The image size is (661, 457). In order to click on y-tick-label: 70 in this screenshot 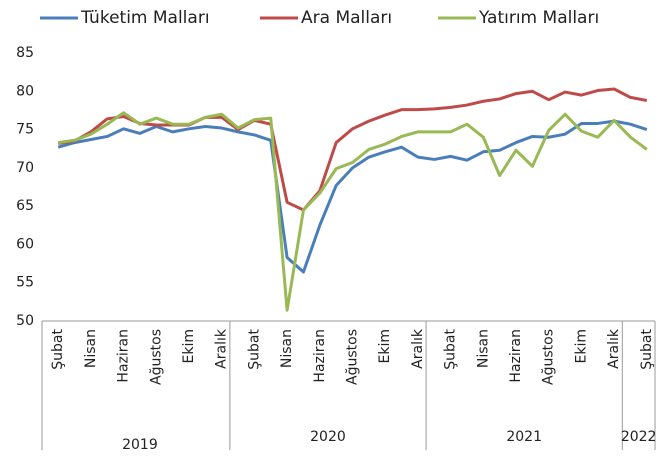, I will do `click(25, 168)`.